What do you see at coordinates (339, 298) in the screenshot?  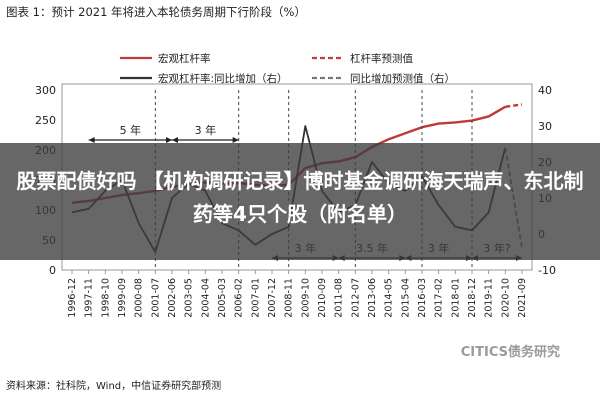 I see `x-axis-tick-label: 2011-08` at bounding box center [339, 298].